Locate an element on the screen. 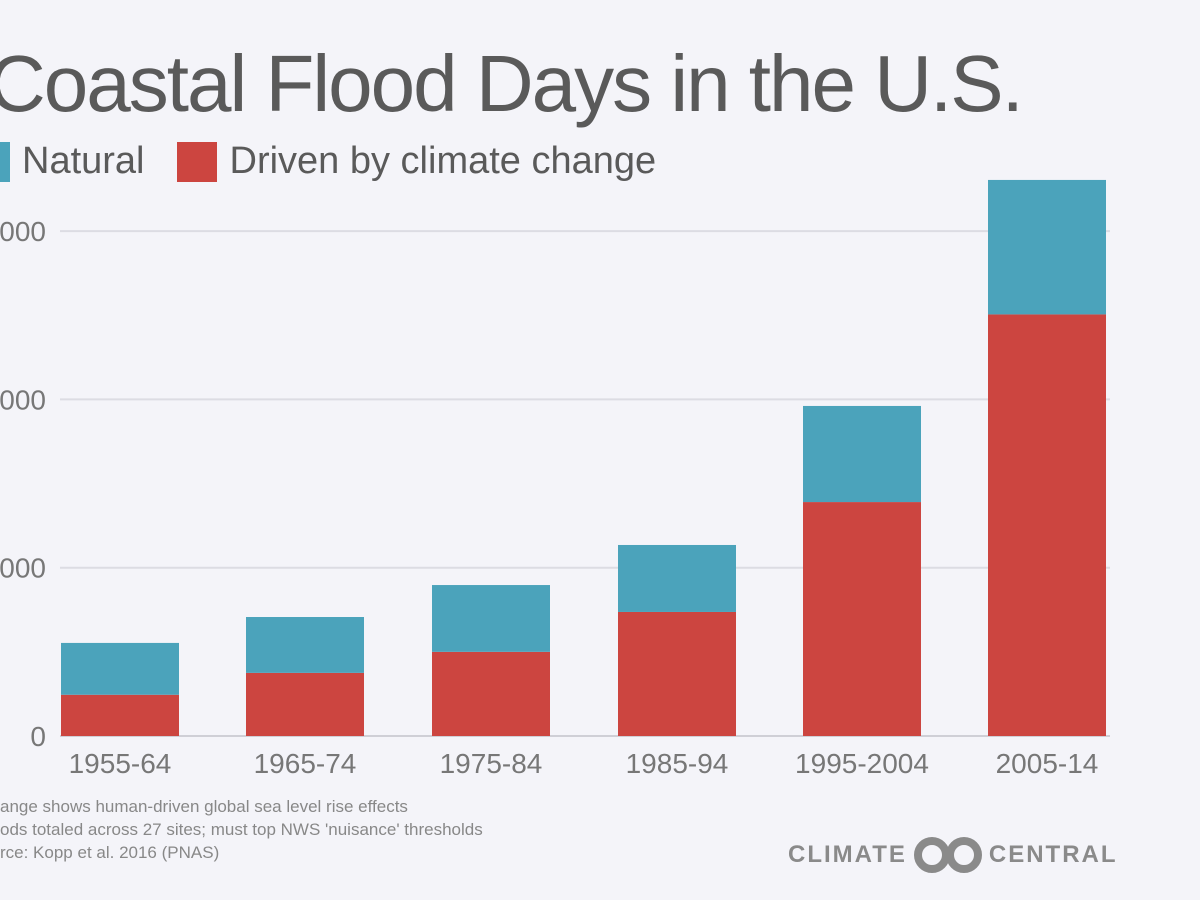 The width and height of the screenshot is (1200, 900). x-tick-label: 1965-74 is located at coordinates (305, 763).